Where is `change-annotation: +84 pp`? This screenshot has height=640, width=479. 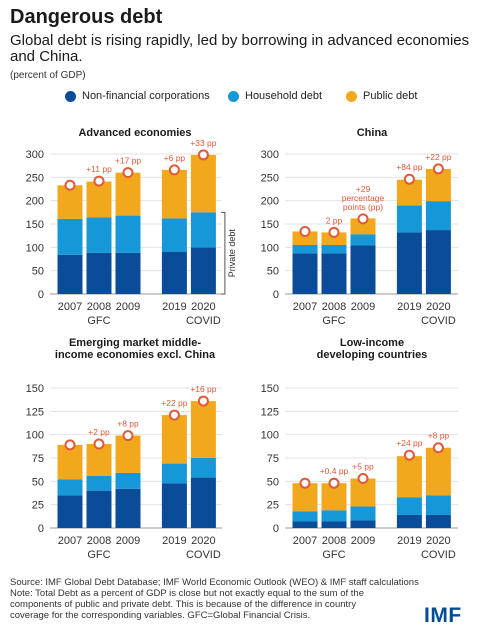 change-annotation: +84 pp is located at coordinates (409, 167).